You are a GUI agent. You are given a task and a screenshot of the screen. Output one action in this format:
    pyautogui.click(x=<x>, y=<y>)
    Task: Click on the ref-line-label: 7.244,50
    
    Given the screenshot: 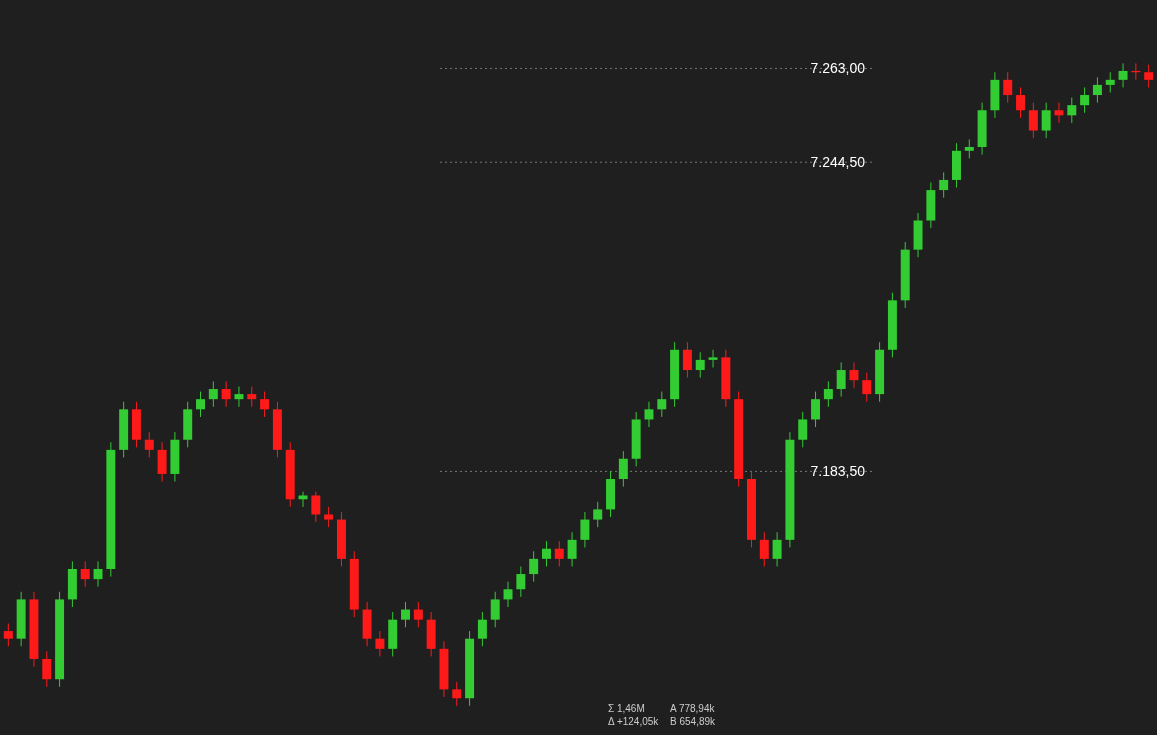 What is the action you would take?
    pyautogui.click(x=838, y=162)
    